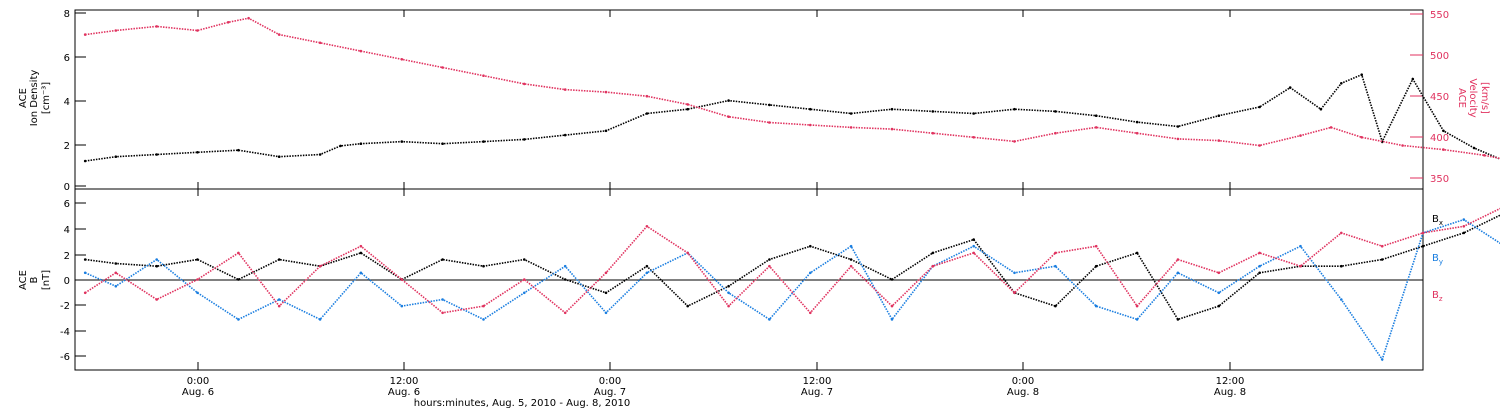  What do you see at coordinates (34, 279) in the screenshot?
I see `field-label-line2: B` at bounding box center [34, 279].